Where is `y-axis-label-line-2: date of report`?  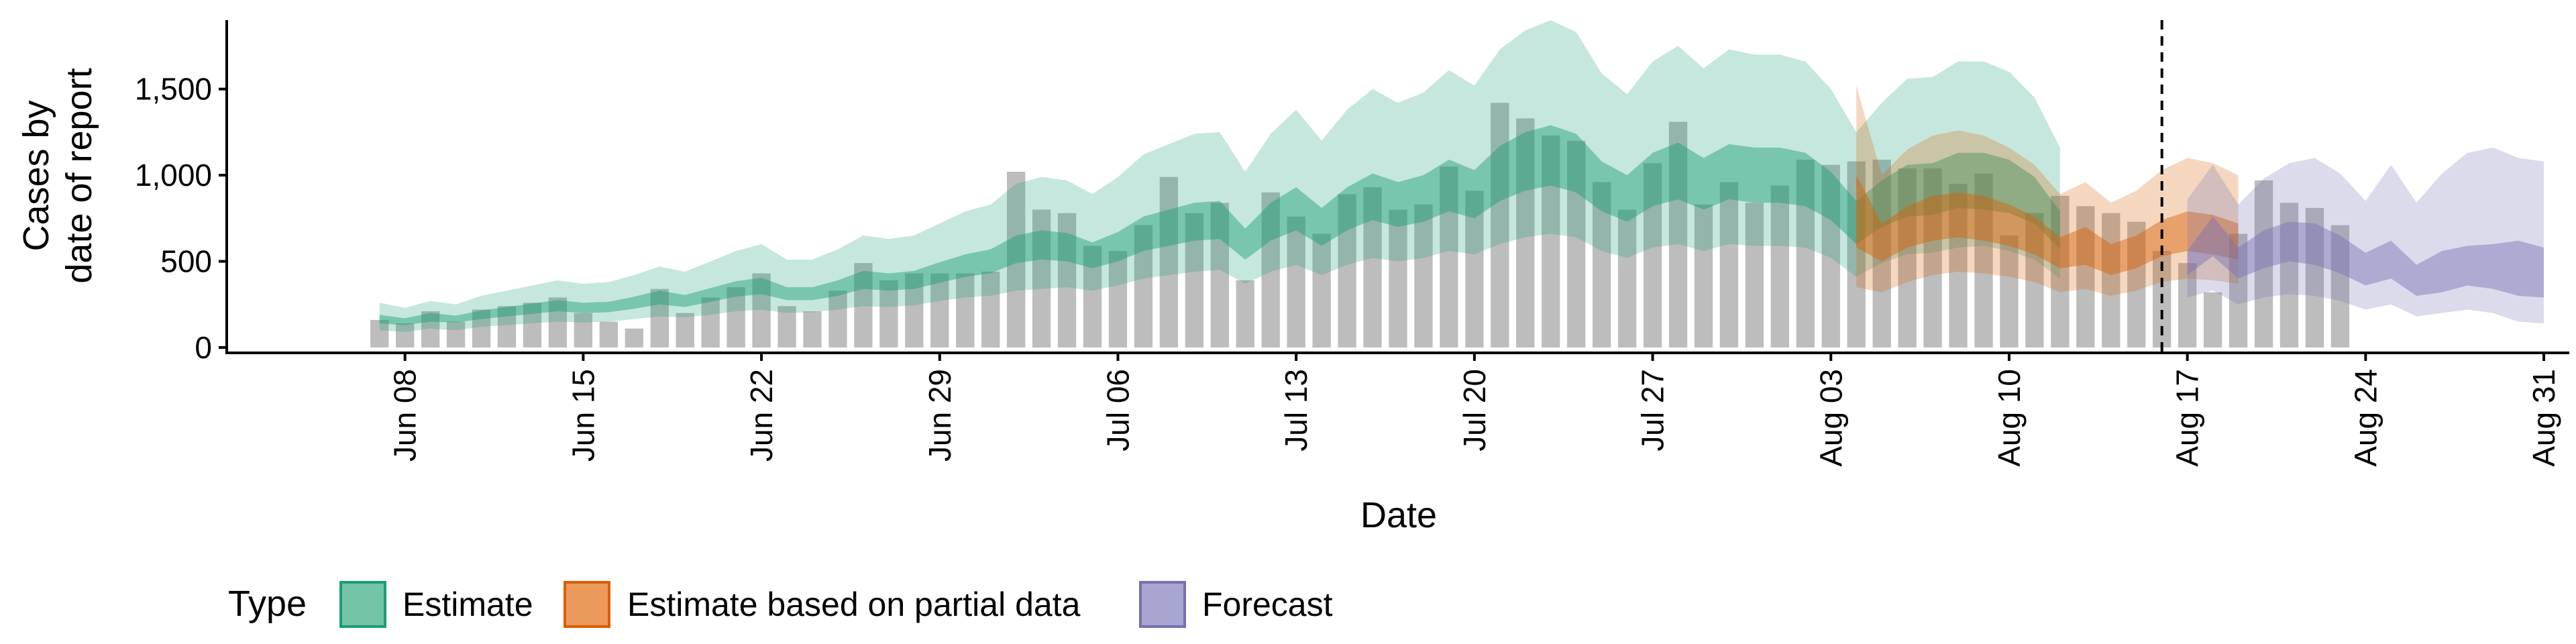 y-axis-label-line-2: date of report is located at coordinates (79, 175).